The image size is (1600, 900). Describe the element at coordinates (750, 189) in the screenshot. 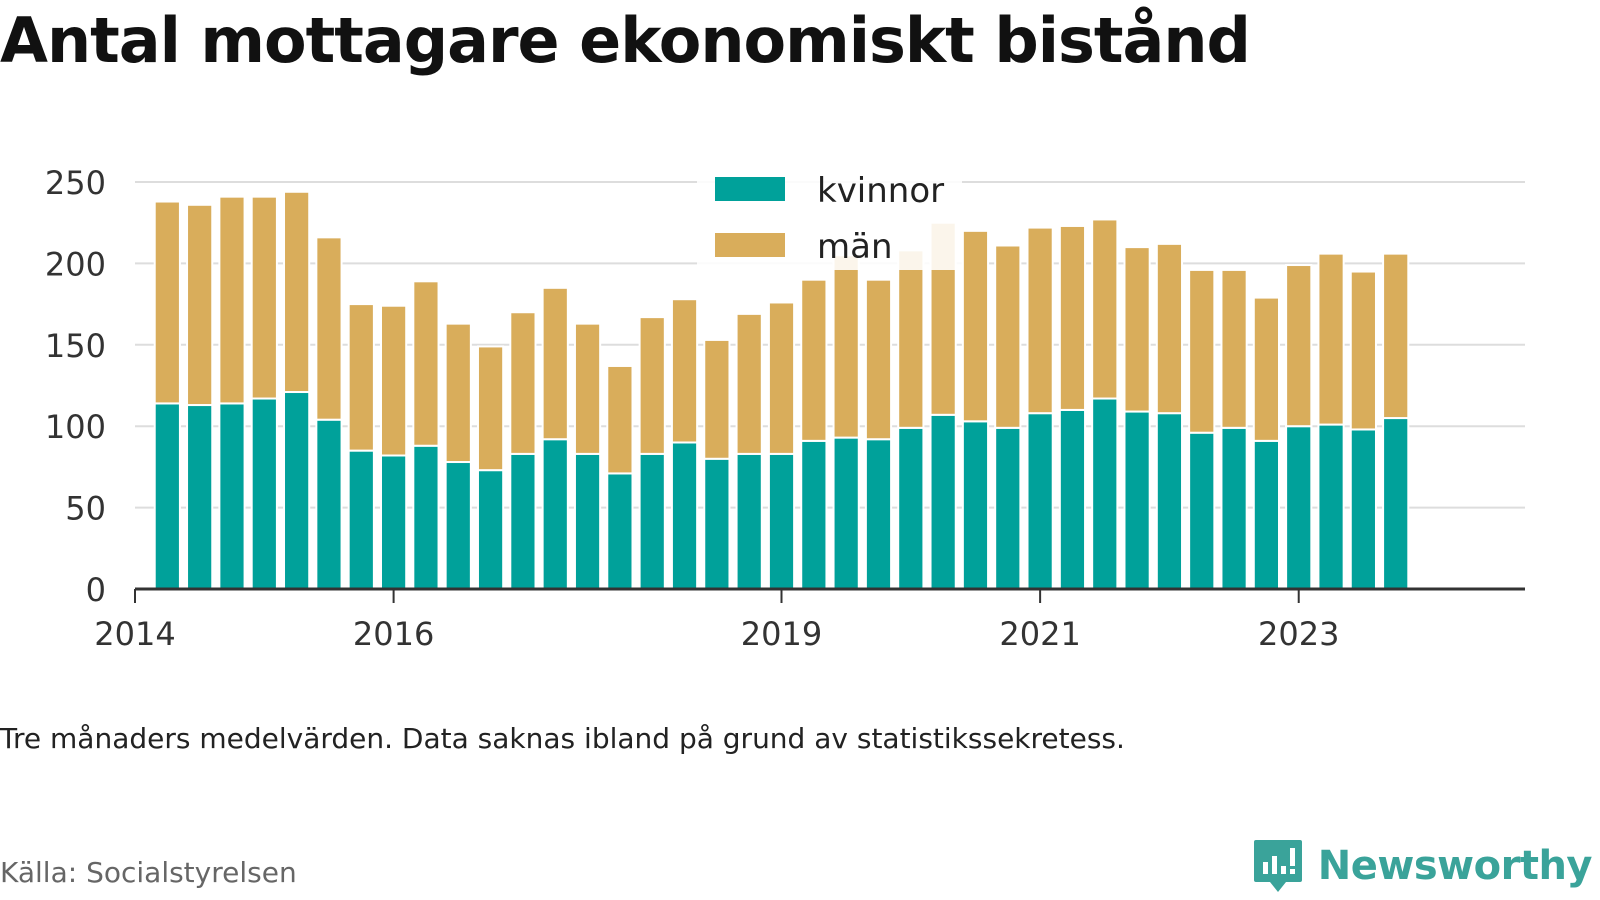

I see `legend-swatch-kvinnor` at that location.